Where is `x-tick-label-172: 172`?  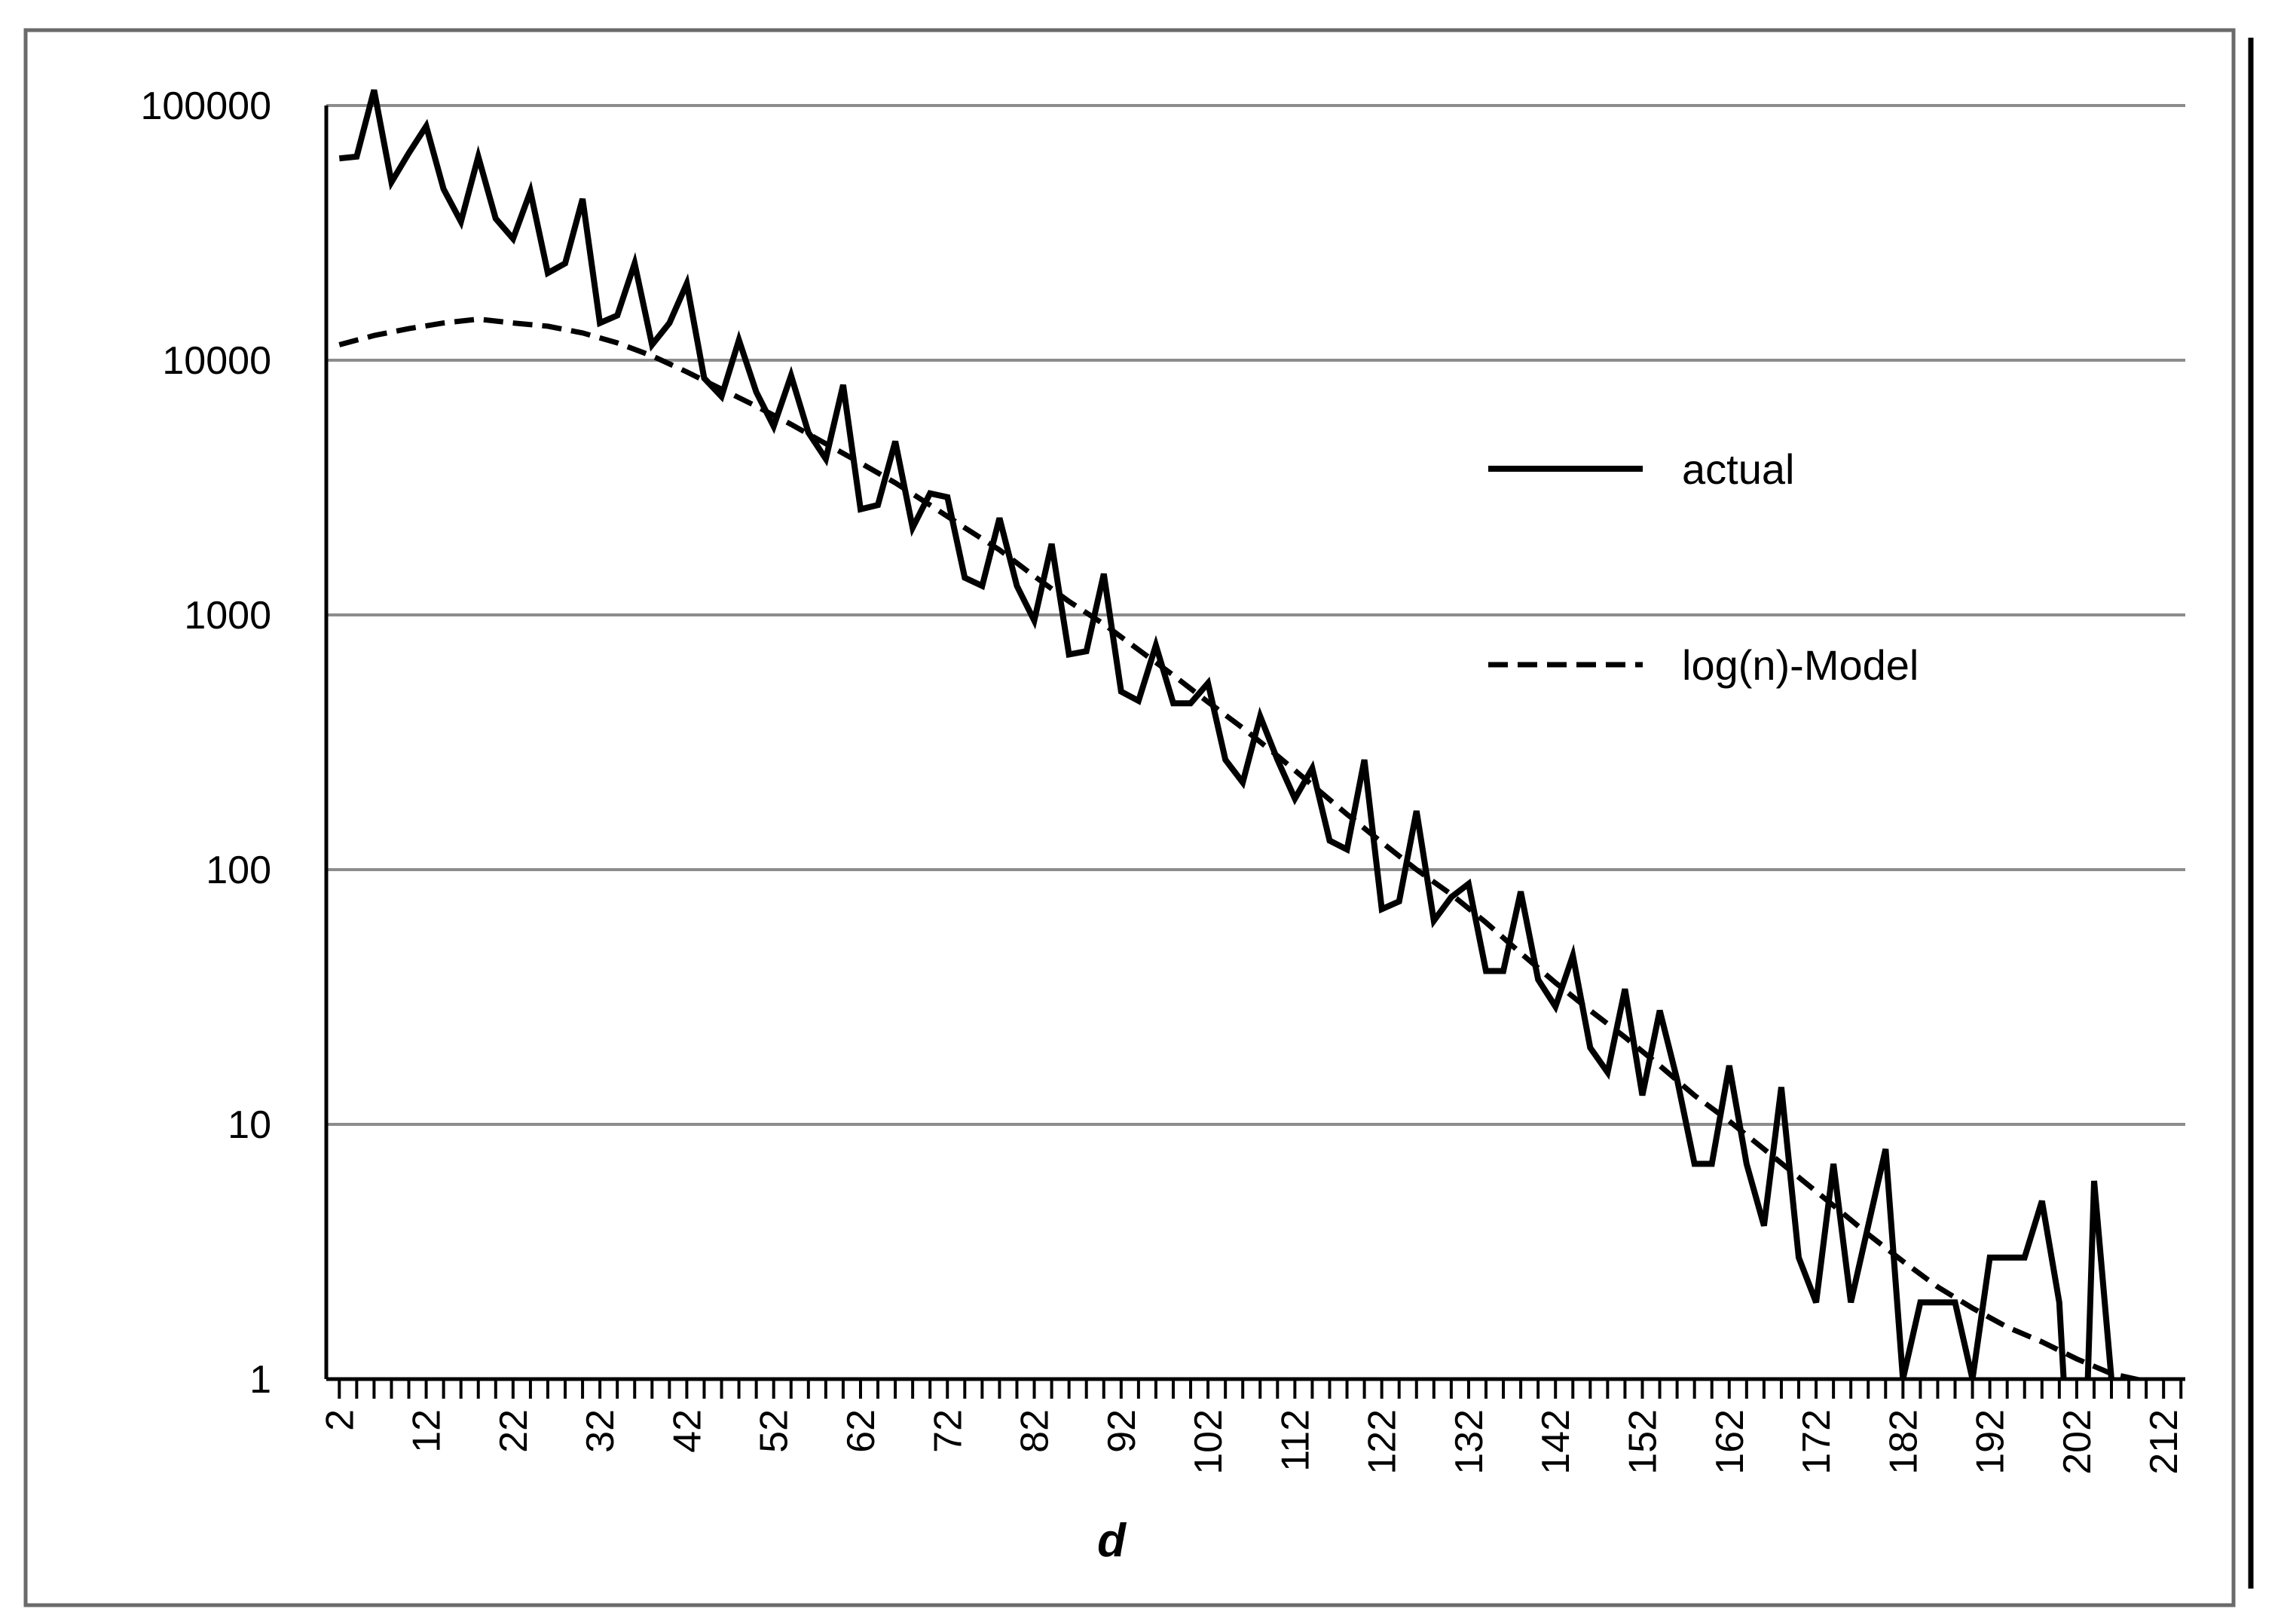 x-tick-label-172: 172 is located at coordinates (1817, 1442).